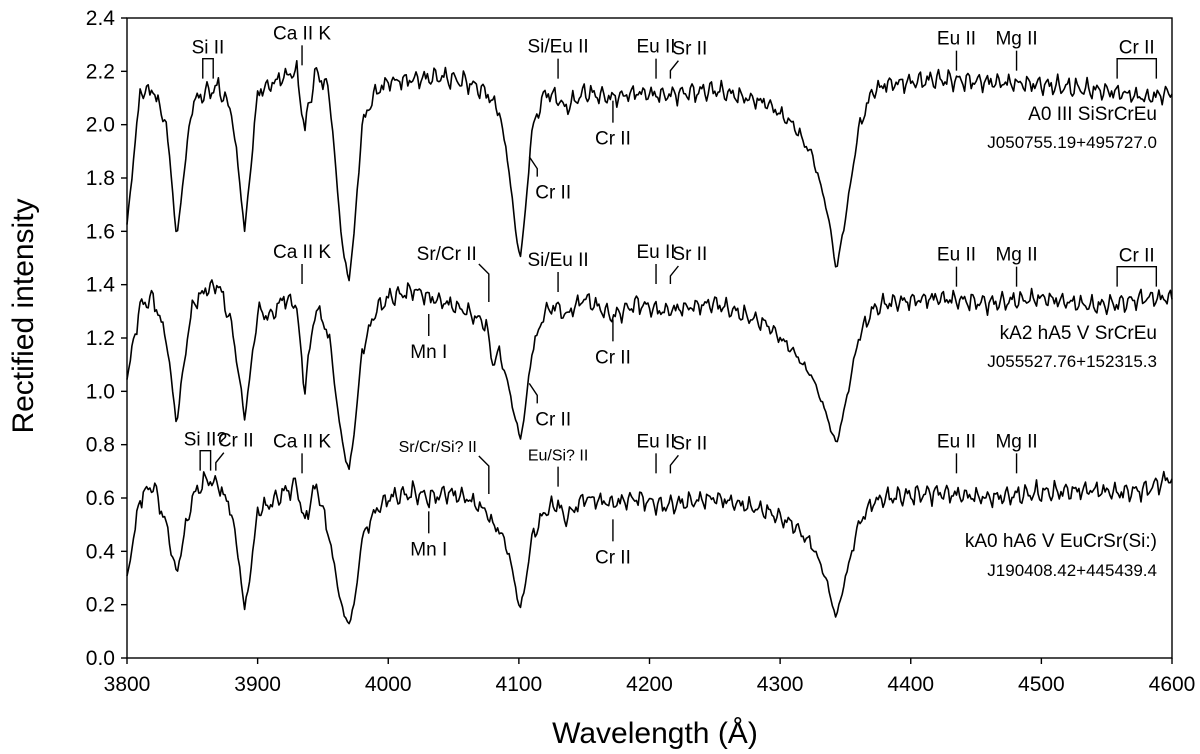 The height and width of the screenshot is (754, 1200). I want to click on annotation-si-ii: Si II, so click(208, 58).